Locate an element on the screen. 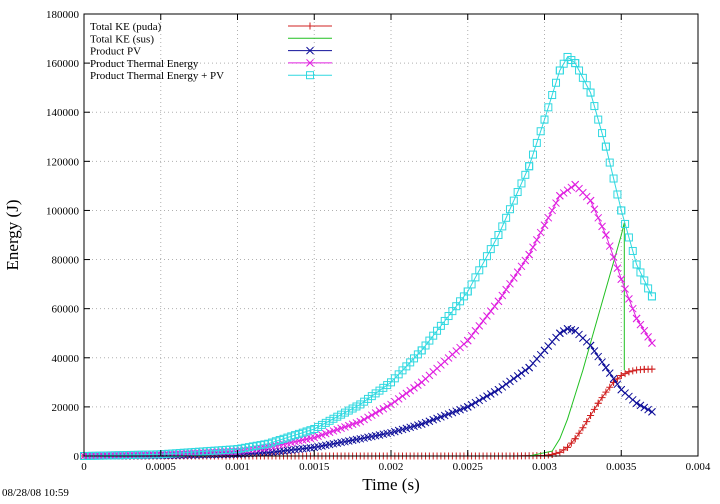  x-axis-title: Time (s) is located at coordinates (390, 484).